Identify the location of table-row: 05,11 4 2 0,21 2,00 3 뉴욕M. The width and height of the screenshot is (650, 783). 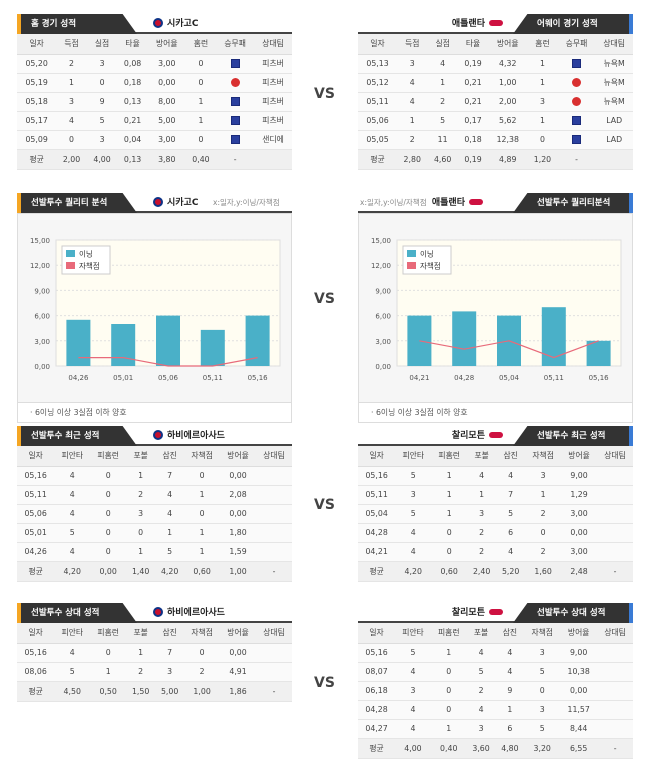
(495, 102).